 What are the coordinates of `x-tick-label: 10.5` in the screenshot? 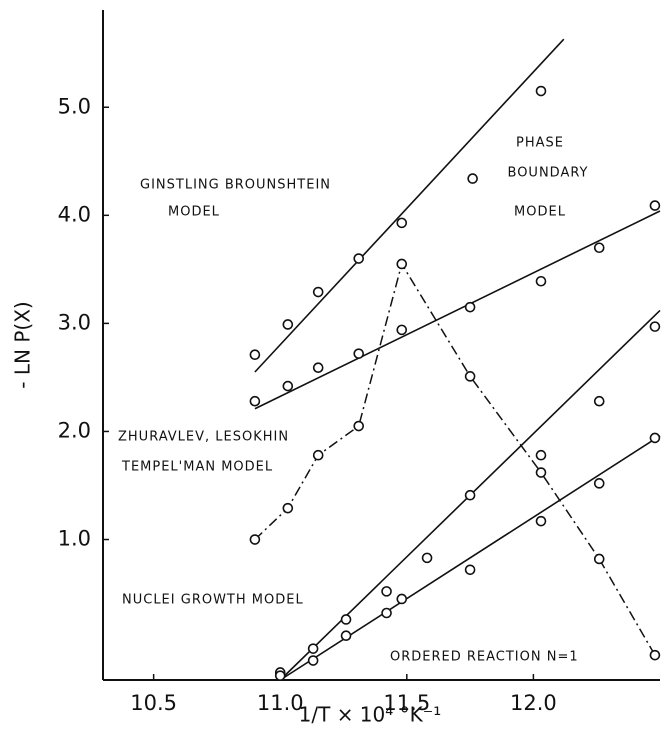 It's located at (153, 703).